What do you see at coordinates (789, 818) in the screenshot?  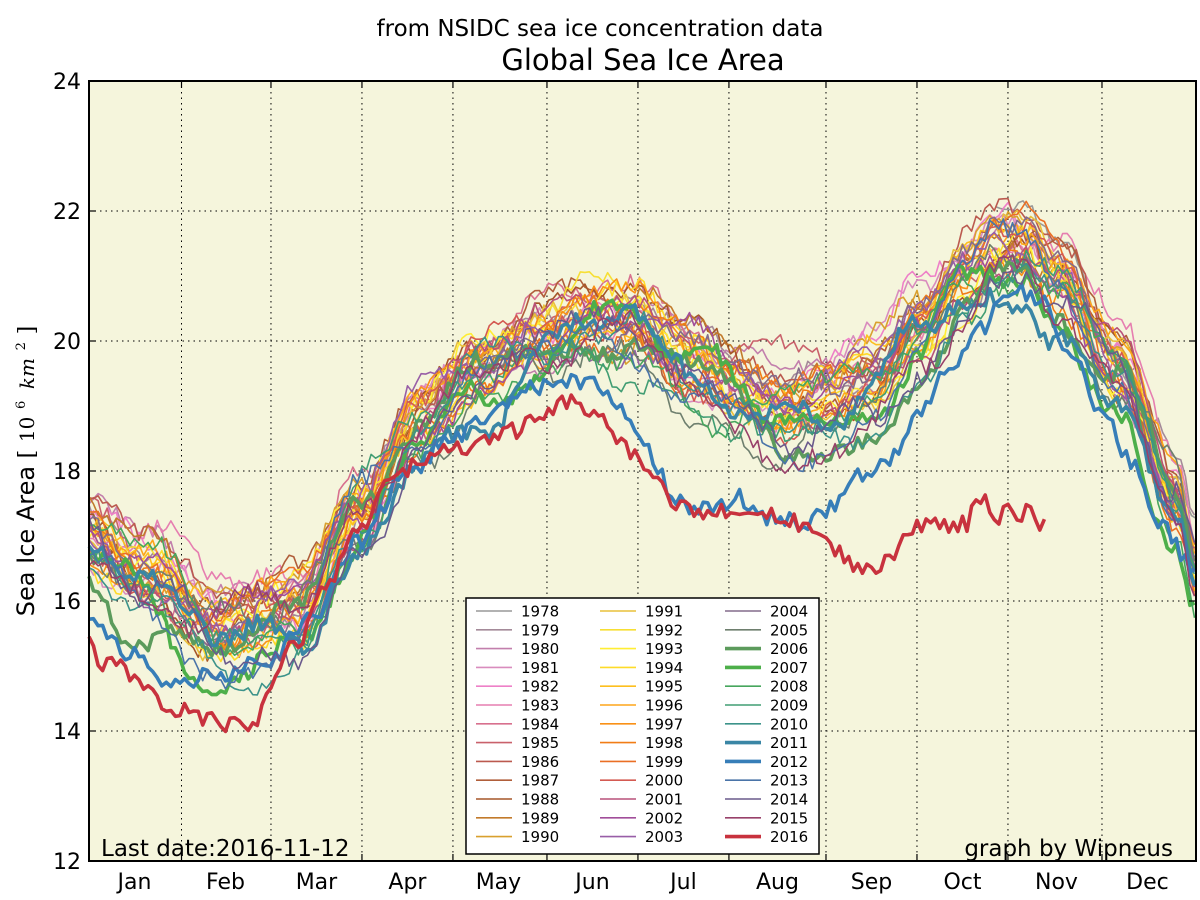 I see `legend-label: 2015` at bounding box center [789, 818].